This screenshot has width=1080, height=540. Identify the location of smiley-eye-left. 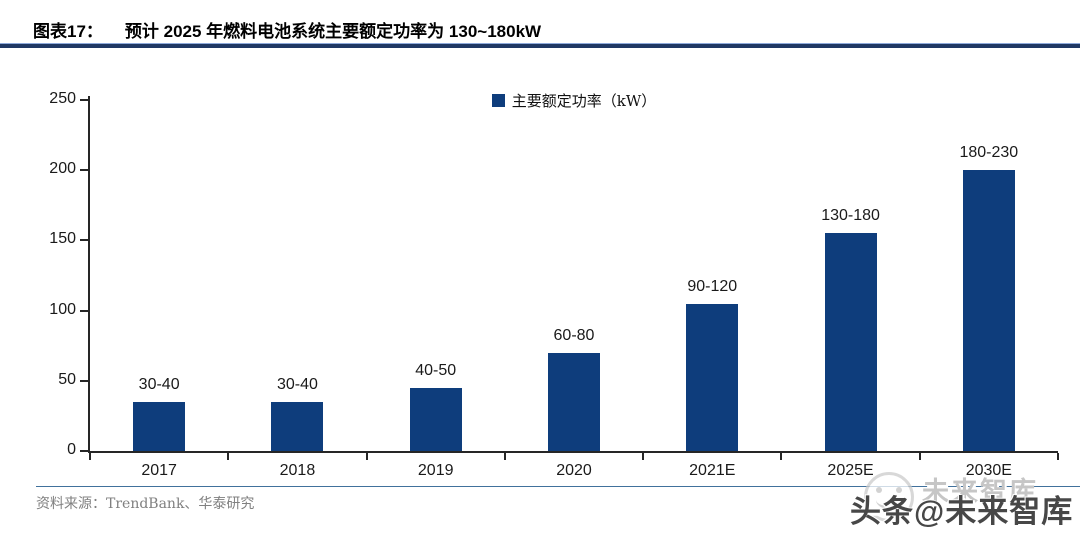
(879, 490).